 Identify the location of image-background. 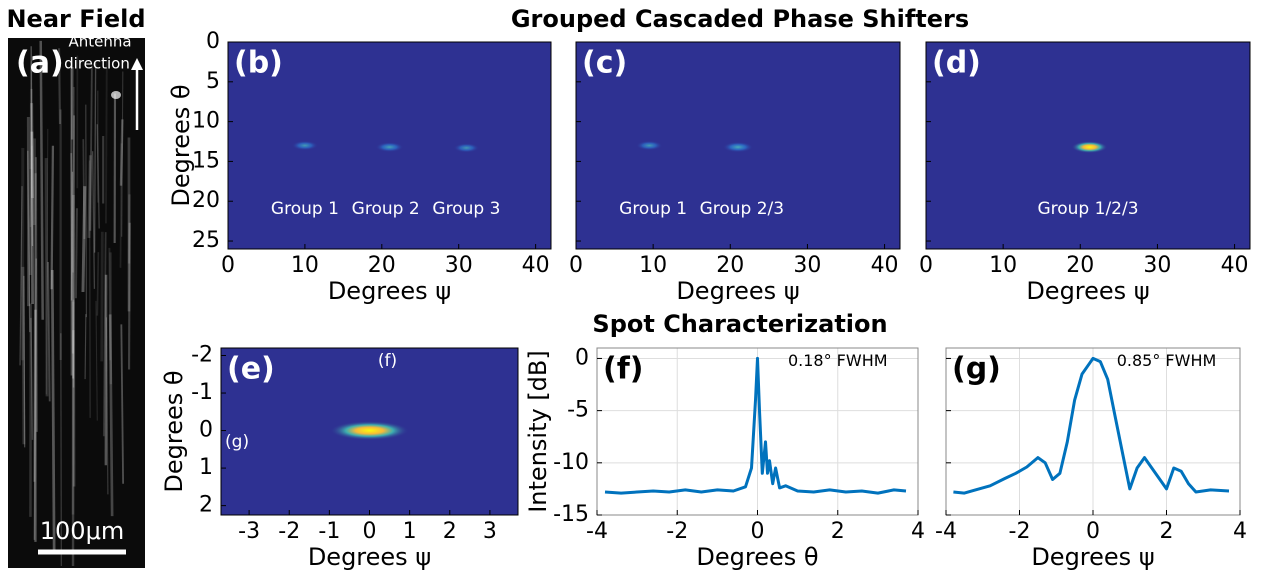
(76, 303).